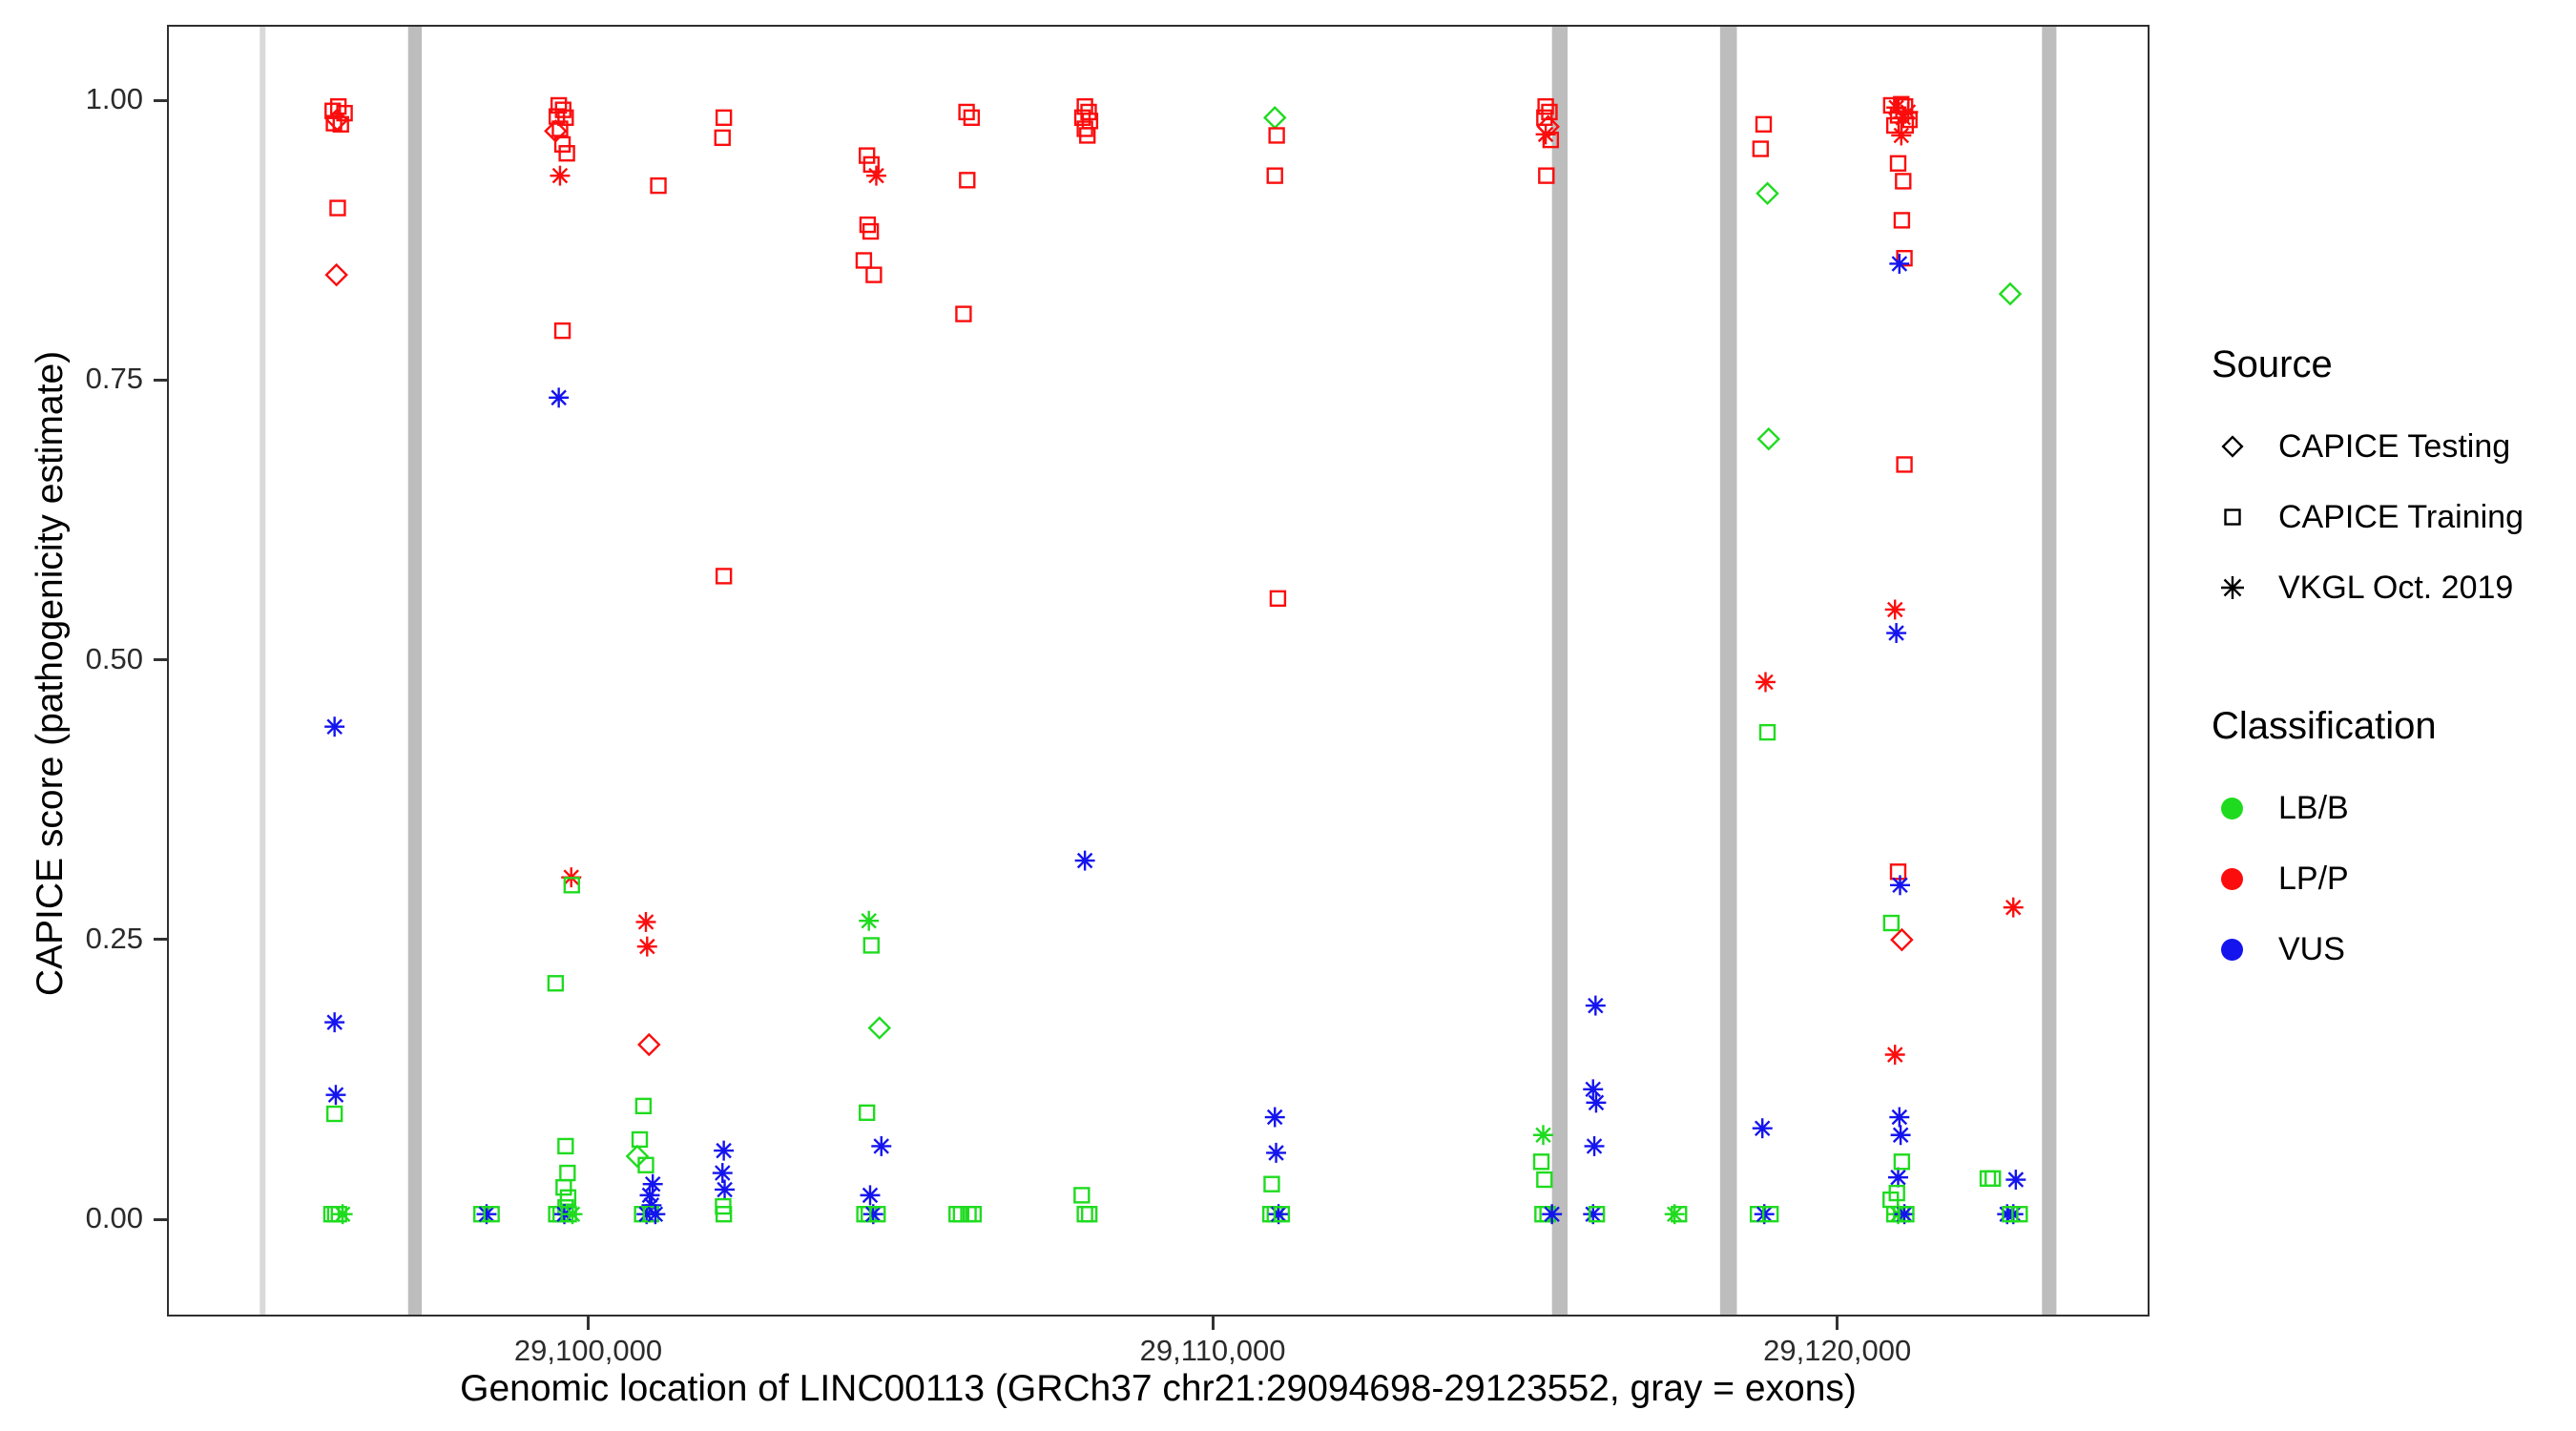 The height and width of the screenshot is (1431, 2576). I want to click on y-tick-label: 0.75, so click(114, 379).